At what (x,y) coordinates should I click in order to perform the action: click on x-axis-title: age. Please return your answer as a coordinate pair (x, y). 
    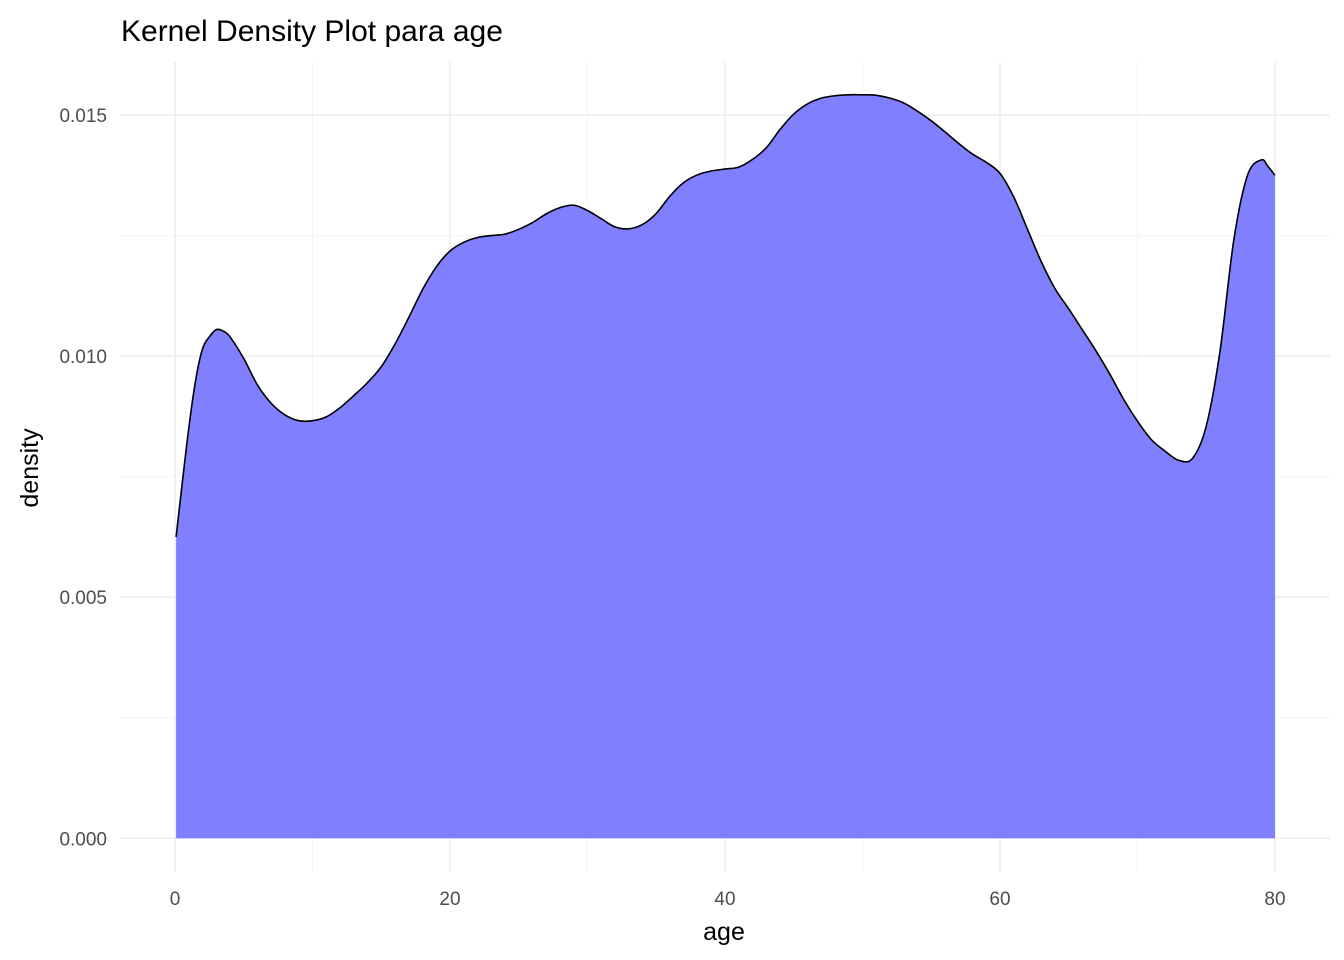
    Looking at the image, I should click on (724, 932).